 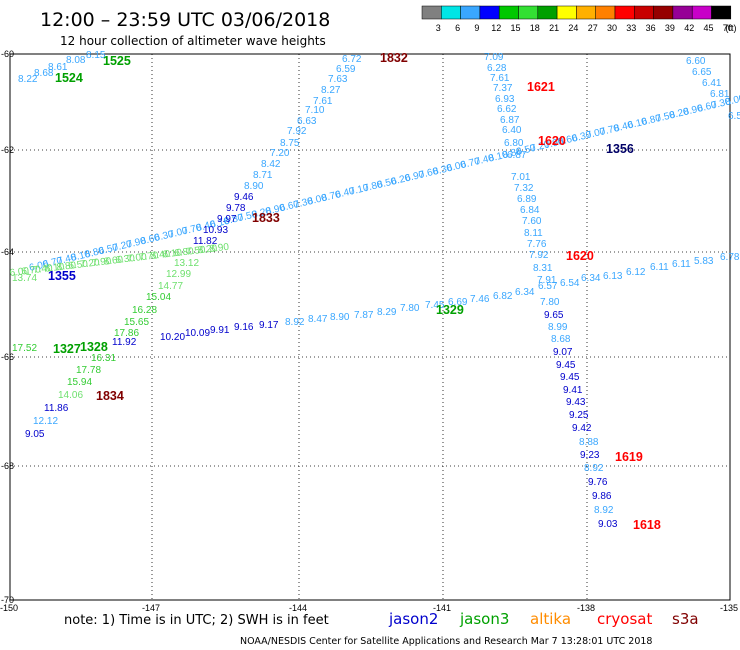 I want to click on dense-track-label: 6.50, so click(x=109, y=249).